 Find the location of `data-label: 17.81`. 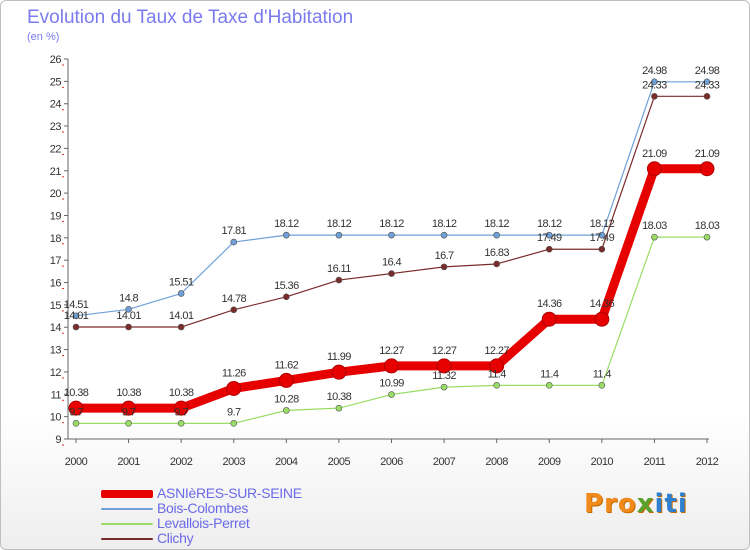

data-label: 17.81 is located at coordinates (233, 231).